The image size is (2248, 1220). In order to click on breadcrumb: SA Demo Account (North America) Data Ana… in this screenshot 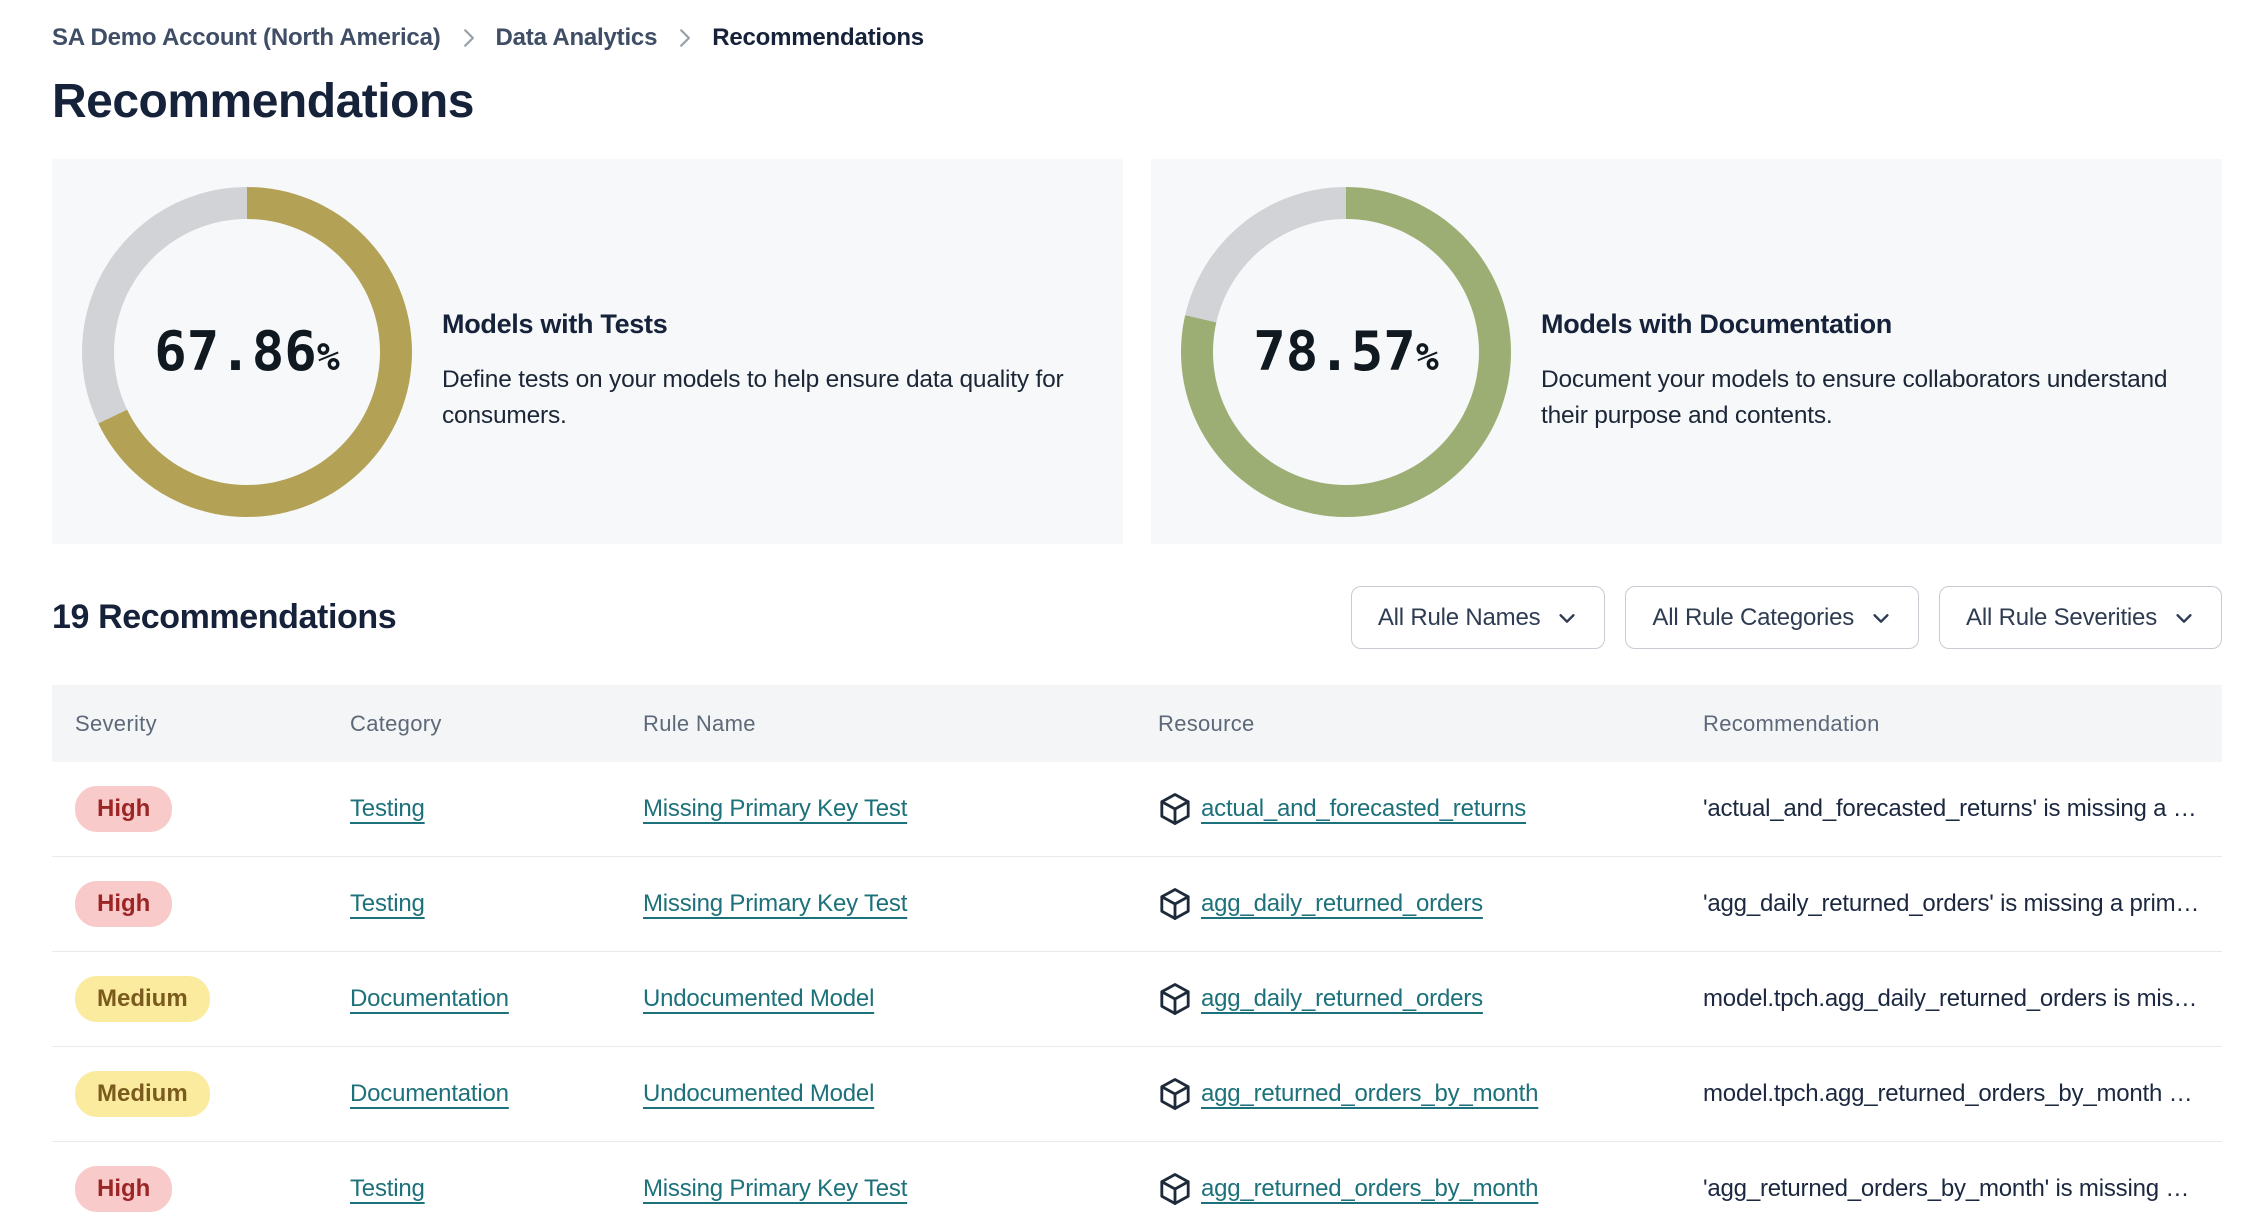, I will do `click(1137, 38)`.